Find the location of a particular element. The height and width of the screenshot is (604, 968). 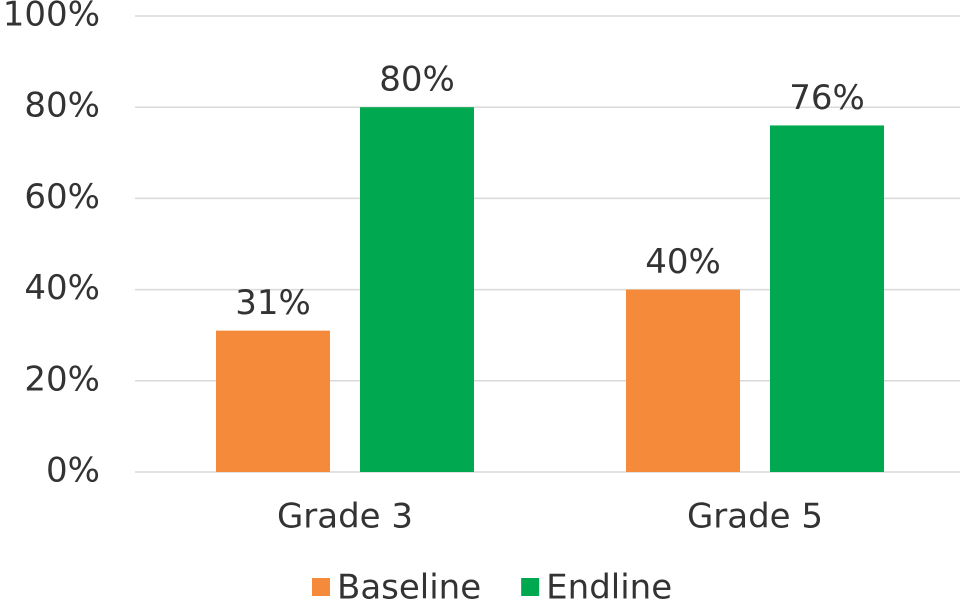

data-label: 80% is located at coordinates (417, 80).